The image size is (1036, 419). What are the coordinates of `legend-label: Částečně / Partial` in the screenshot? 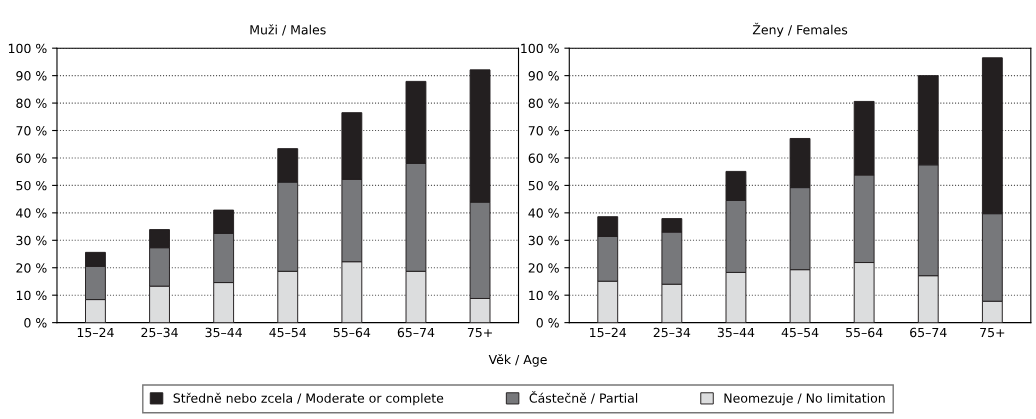 It's located at (583, 397).